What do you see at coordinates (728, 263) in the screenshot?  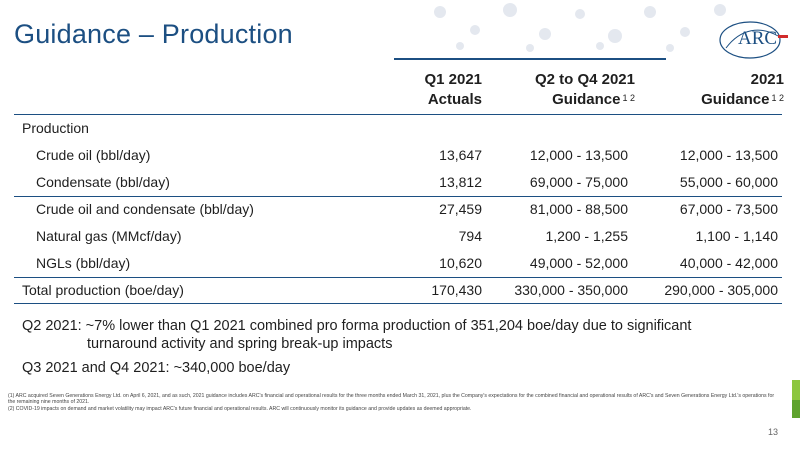 I see `cell-2021-guidance: 40,000 - 42,000` at bounding box center [728, 263].